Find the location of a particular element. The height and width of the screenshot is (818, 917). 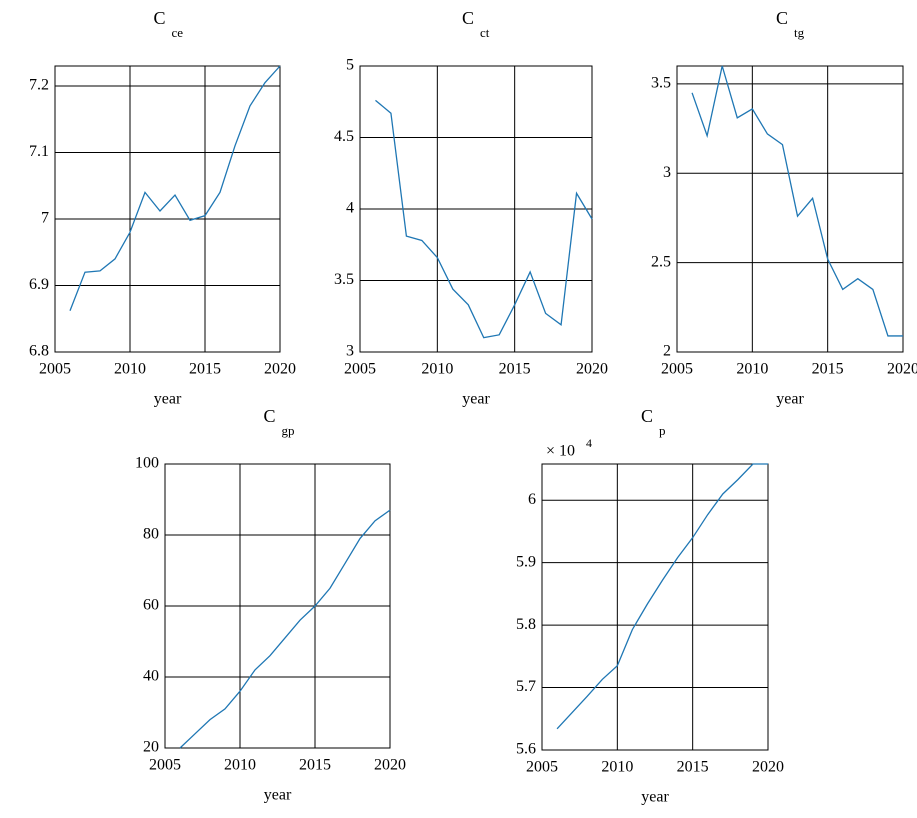

y-tick-label: 6.8 is located at coordinates (39, 351).